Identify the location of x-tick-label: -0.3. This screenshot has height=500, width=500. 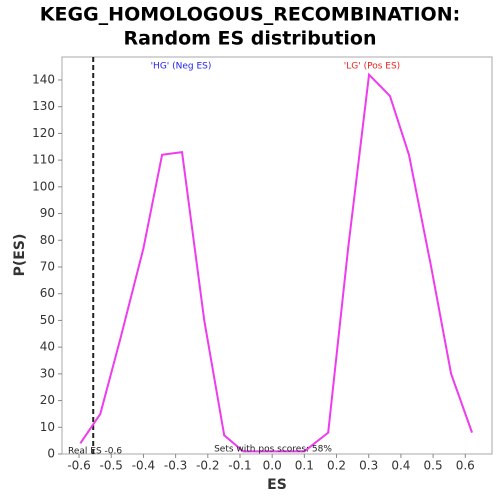
(175, 466).